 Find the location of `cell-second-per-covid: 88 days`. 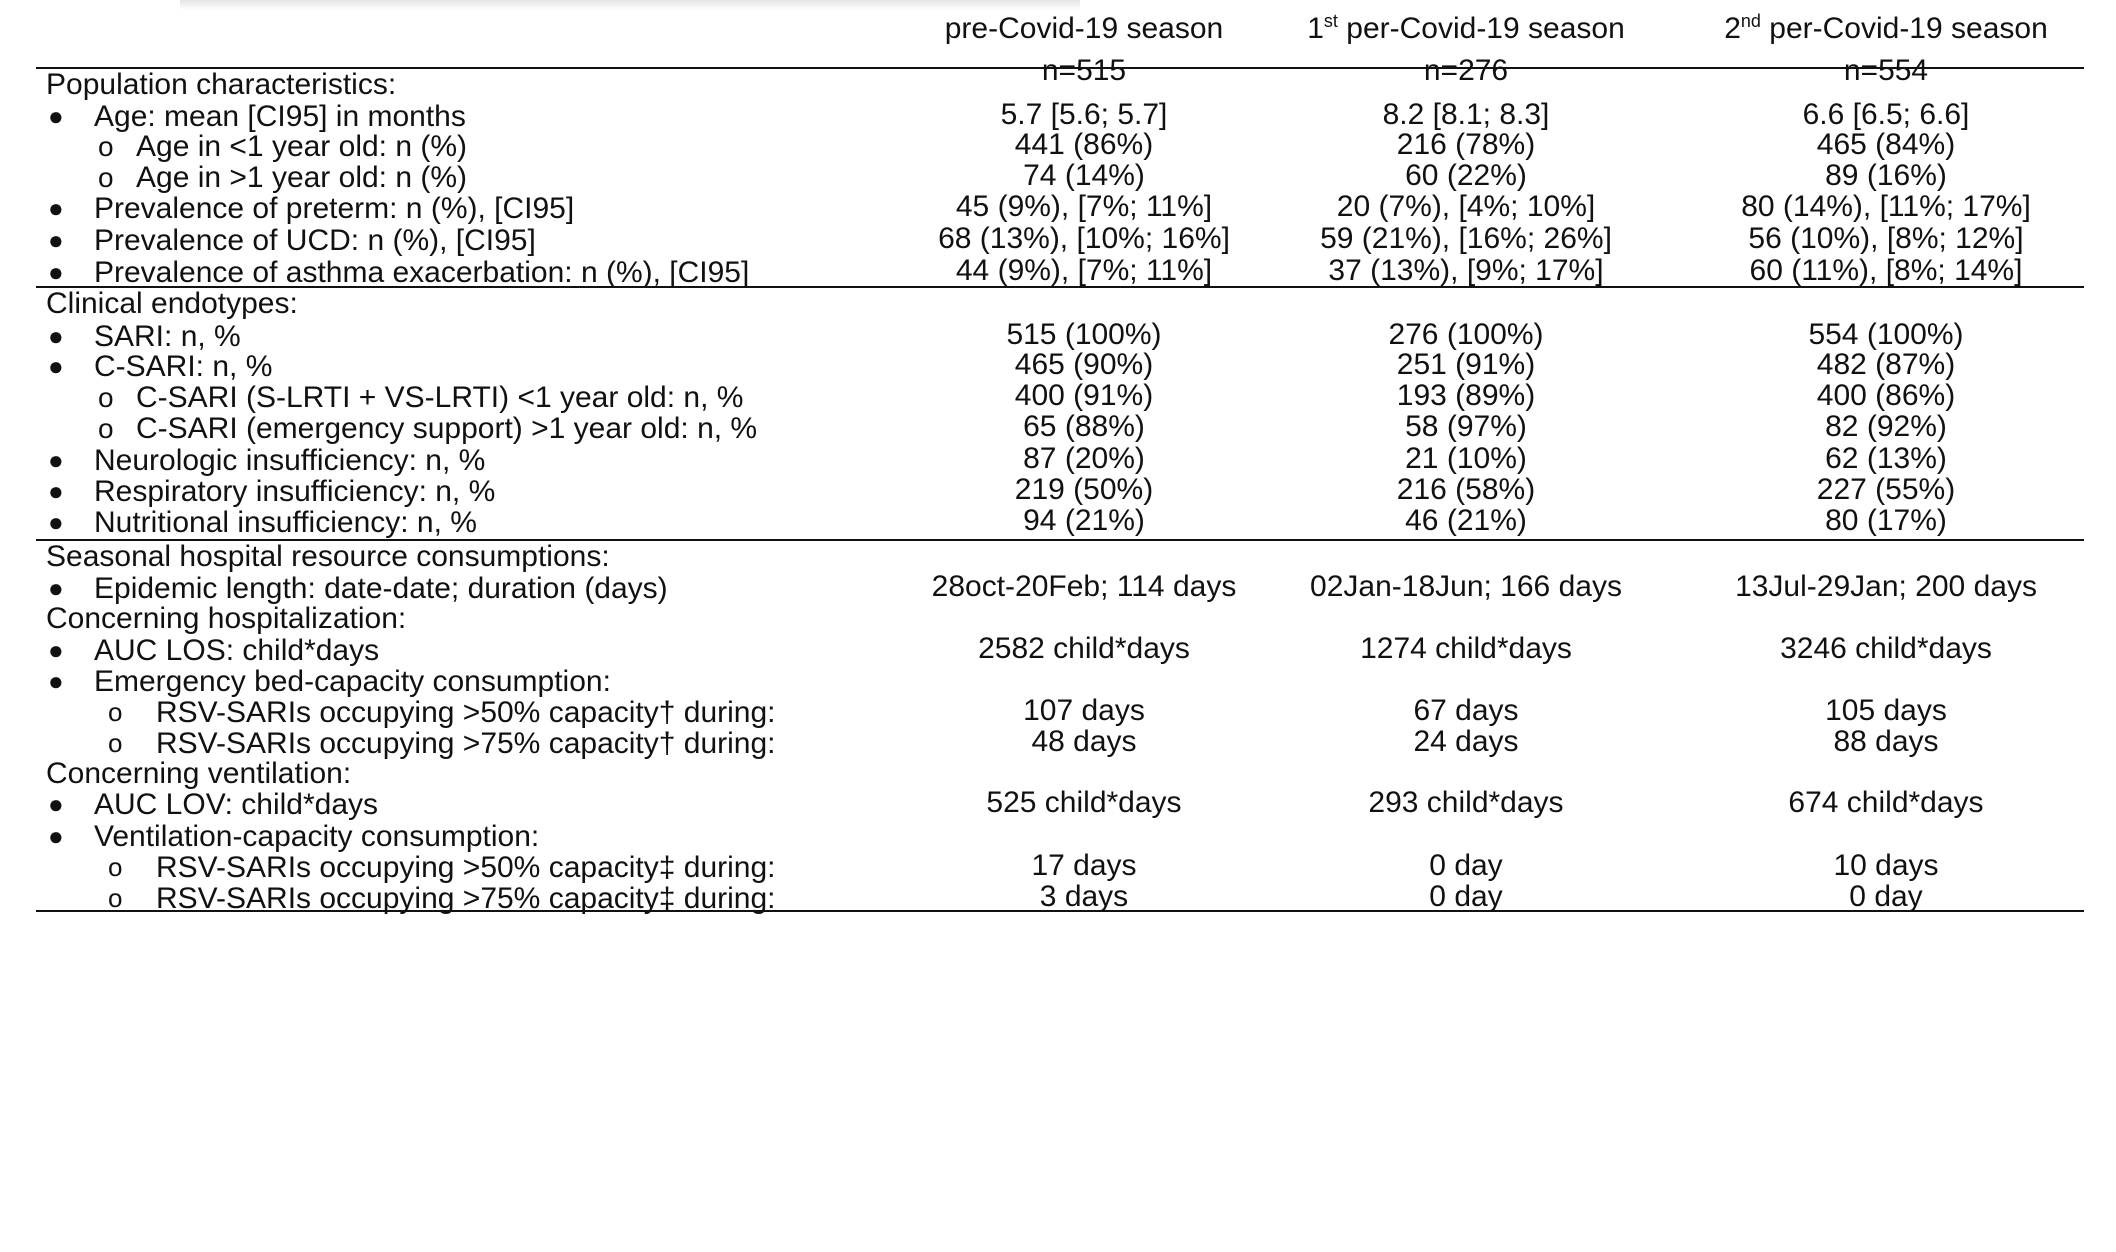

cell-second-per-covid: 88 days is located at coordinates (1886, 741).